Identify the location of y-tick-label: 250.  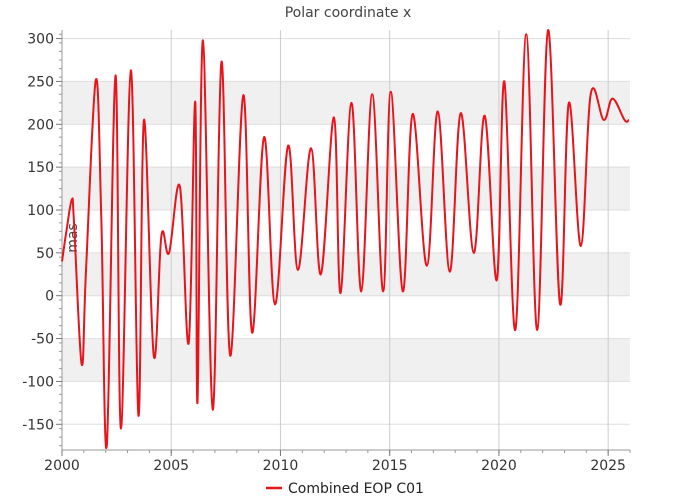
(40, 82).